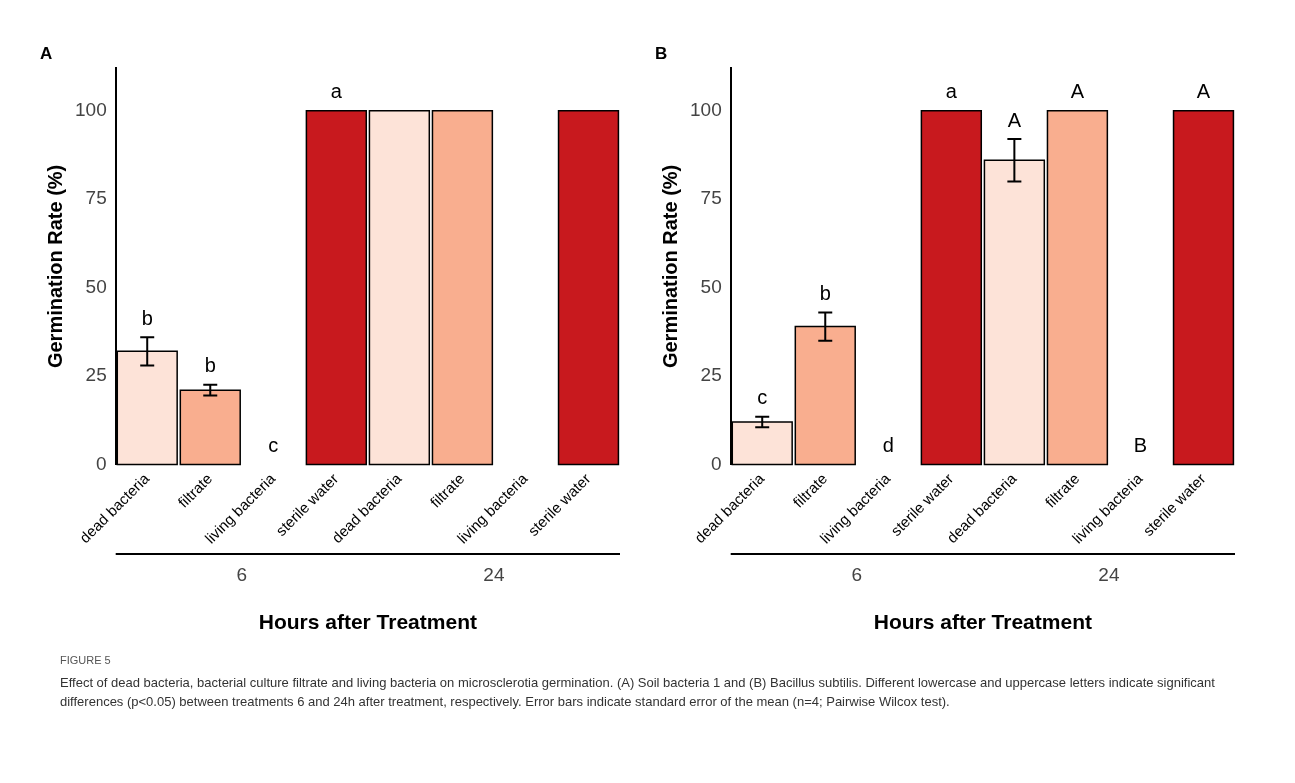 This screenshot has height=783, width=1295. What do you see at coordinates (46, 53) in the screenshot?
I see `chart-title: A` at bounding box center [46, 53].